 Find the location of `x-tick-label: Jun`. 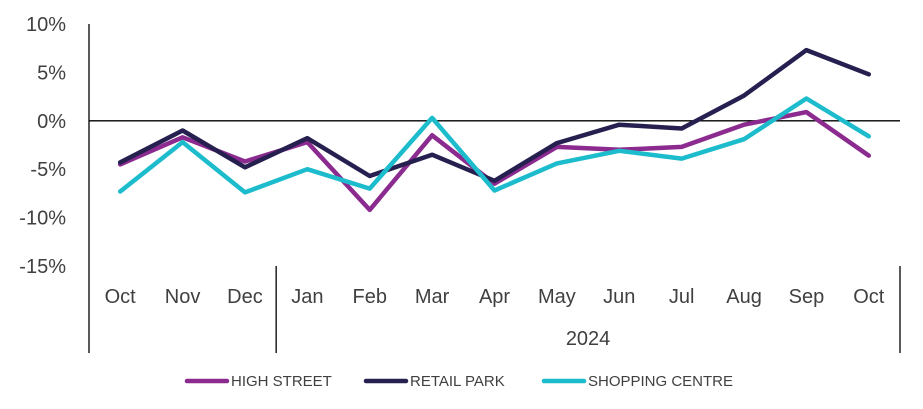

x-tick-label: Jun is located at coordinates (619, 297).